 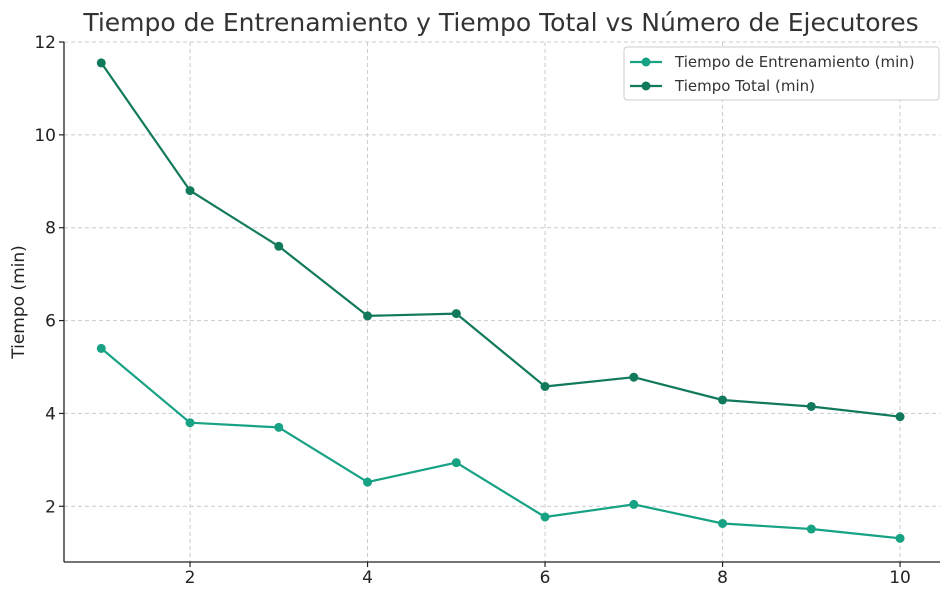 What do you see at coordinates (545, 578) in the screenshot?
I see `x-tick-label: 6` at bounding box center [545, 578].